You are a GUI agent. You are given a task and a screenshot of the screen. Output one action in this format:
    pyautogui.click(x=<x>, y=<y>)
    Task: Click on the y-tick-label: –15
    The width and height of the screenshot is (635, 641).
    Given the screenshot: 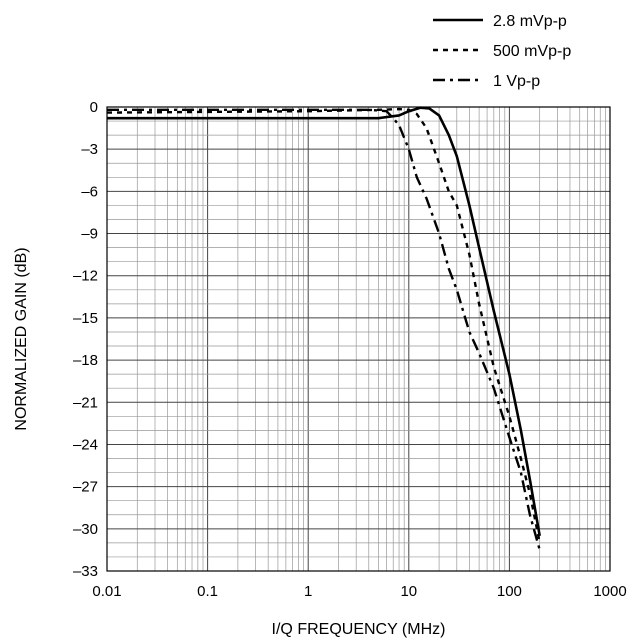 What is the action you would take?
    pyautogui.click(x=85, y=318)
    